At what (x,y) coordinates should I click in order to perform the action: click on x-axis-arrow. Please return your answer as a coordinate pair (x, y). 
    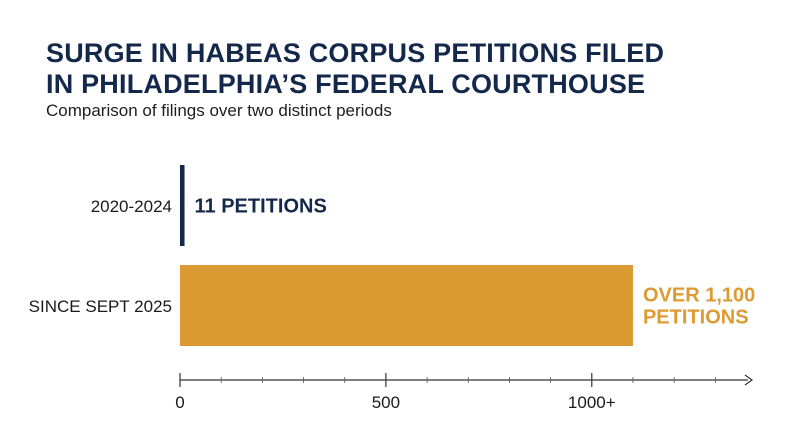
    Looking at the image, I should click on (749, 380).